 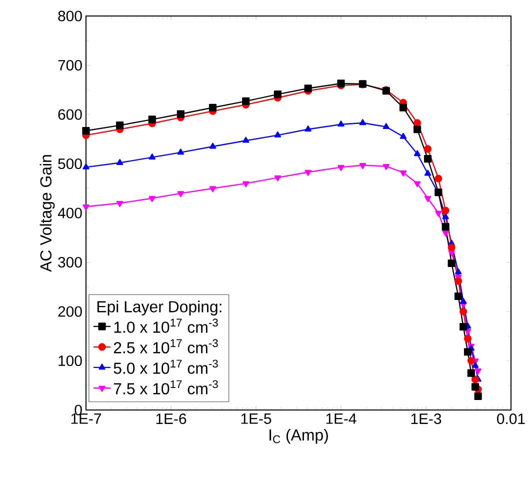 I want to click on x-tick-label: 0.01, so click(x=511, y=419).